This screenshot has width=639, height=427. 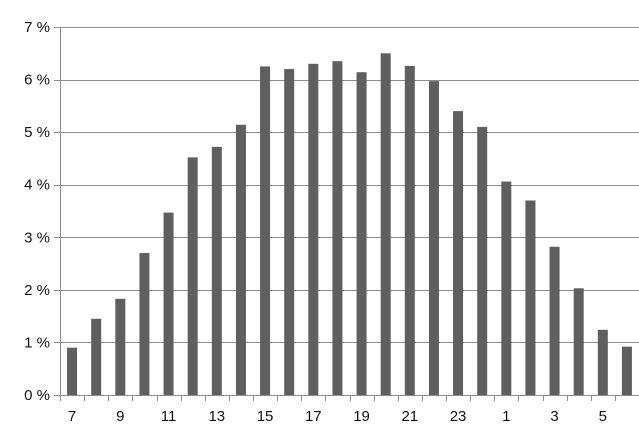 What do you see at coordinates (37, 395) in the screenshot?
I see `y-tick-label-0: 0 %` at bounding box center [37, 395].